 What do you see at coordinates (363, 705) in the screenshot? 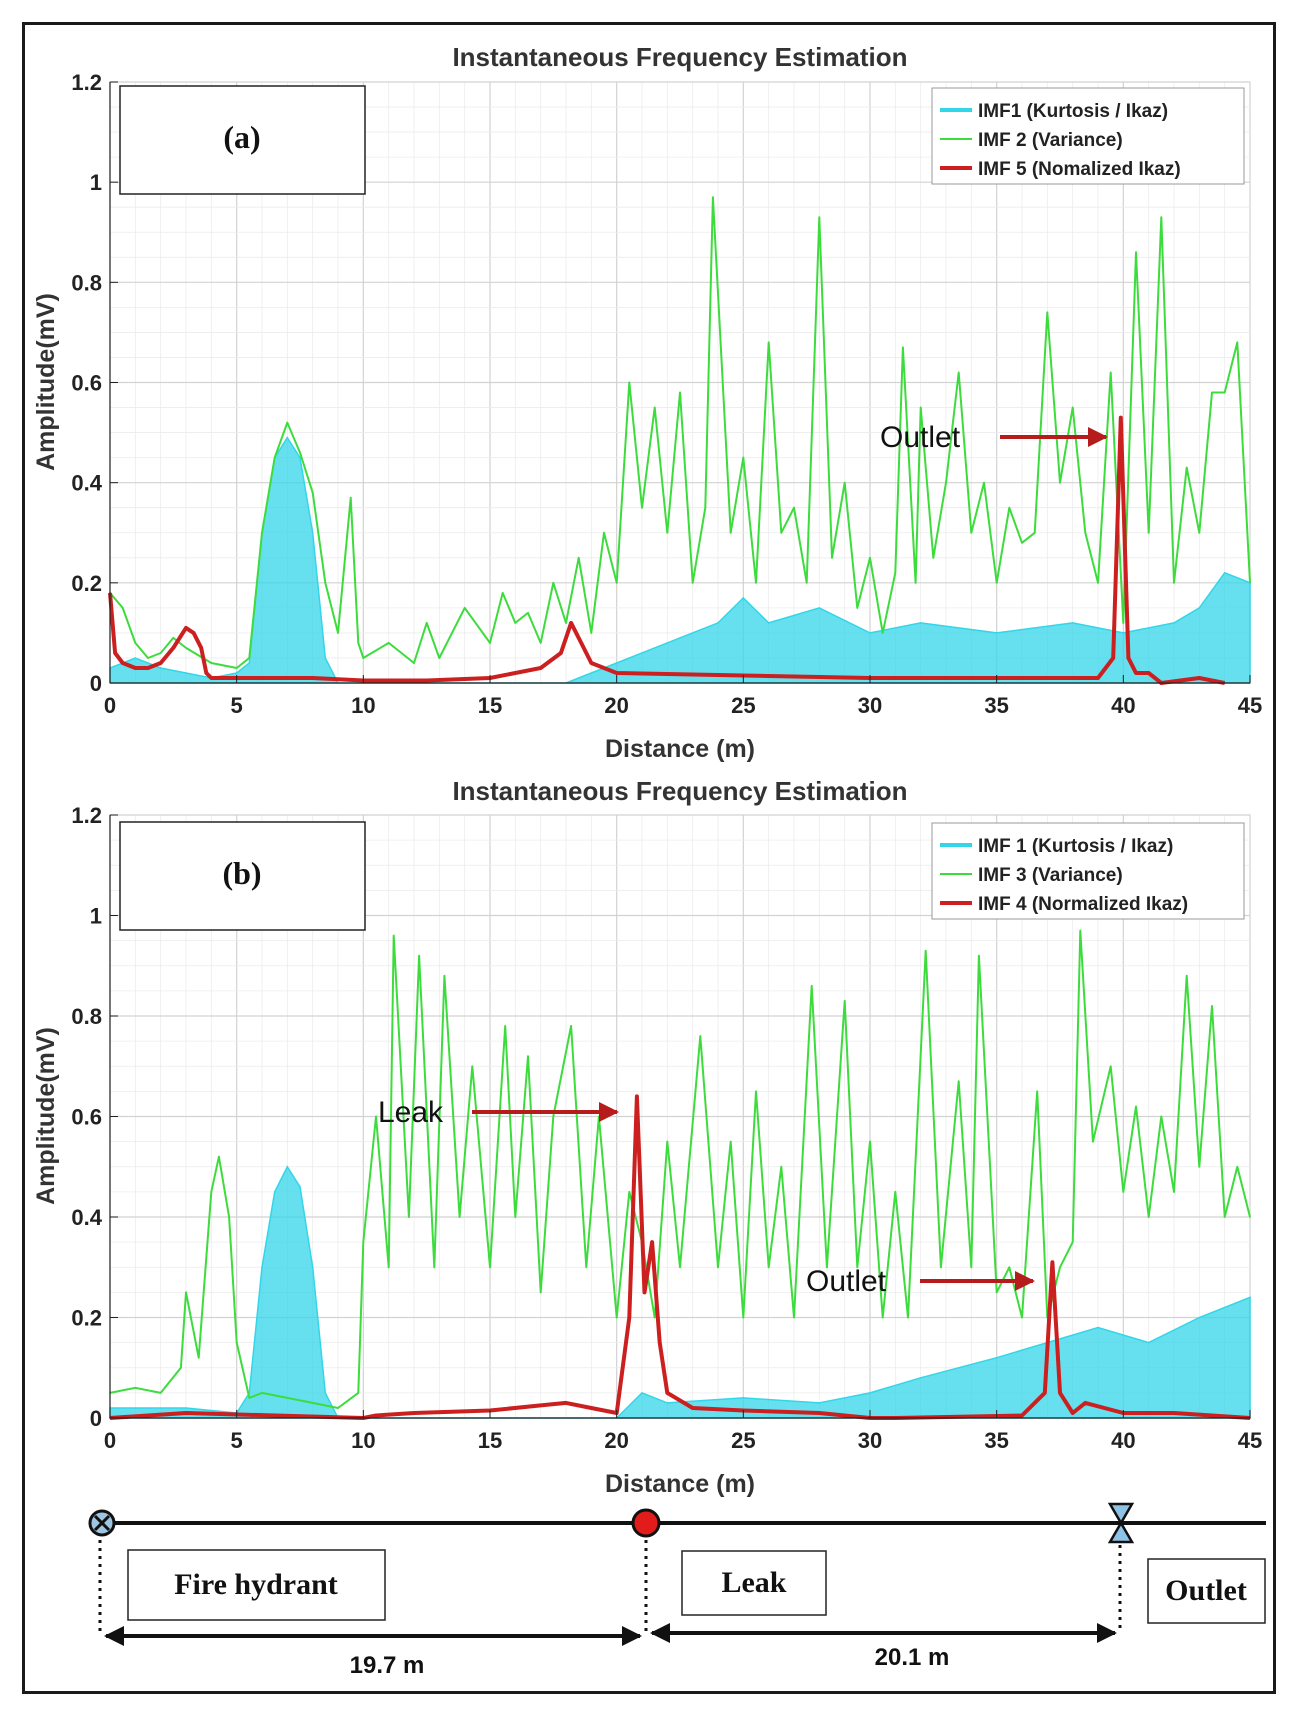
I see `x-tick-label: 10` at bounding box center [363, 705].